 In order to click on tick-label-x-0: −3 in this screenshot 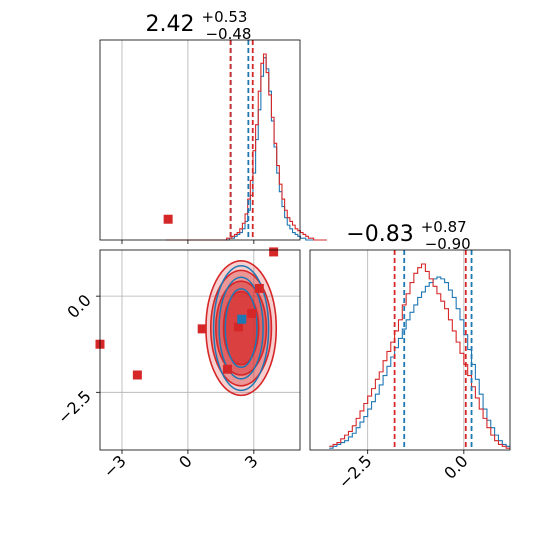, I will do `click(115, 466)`.